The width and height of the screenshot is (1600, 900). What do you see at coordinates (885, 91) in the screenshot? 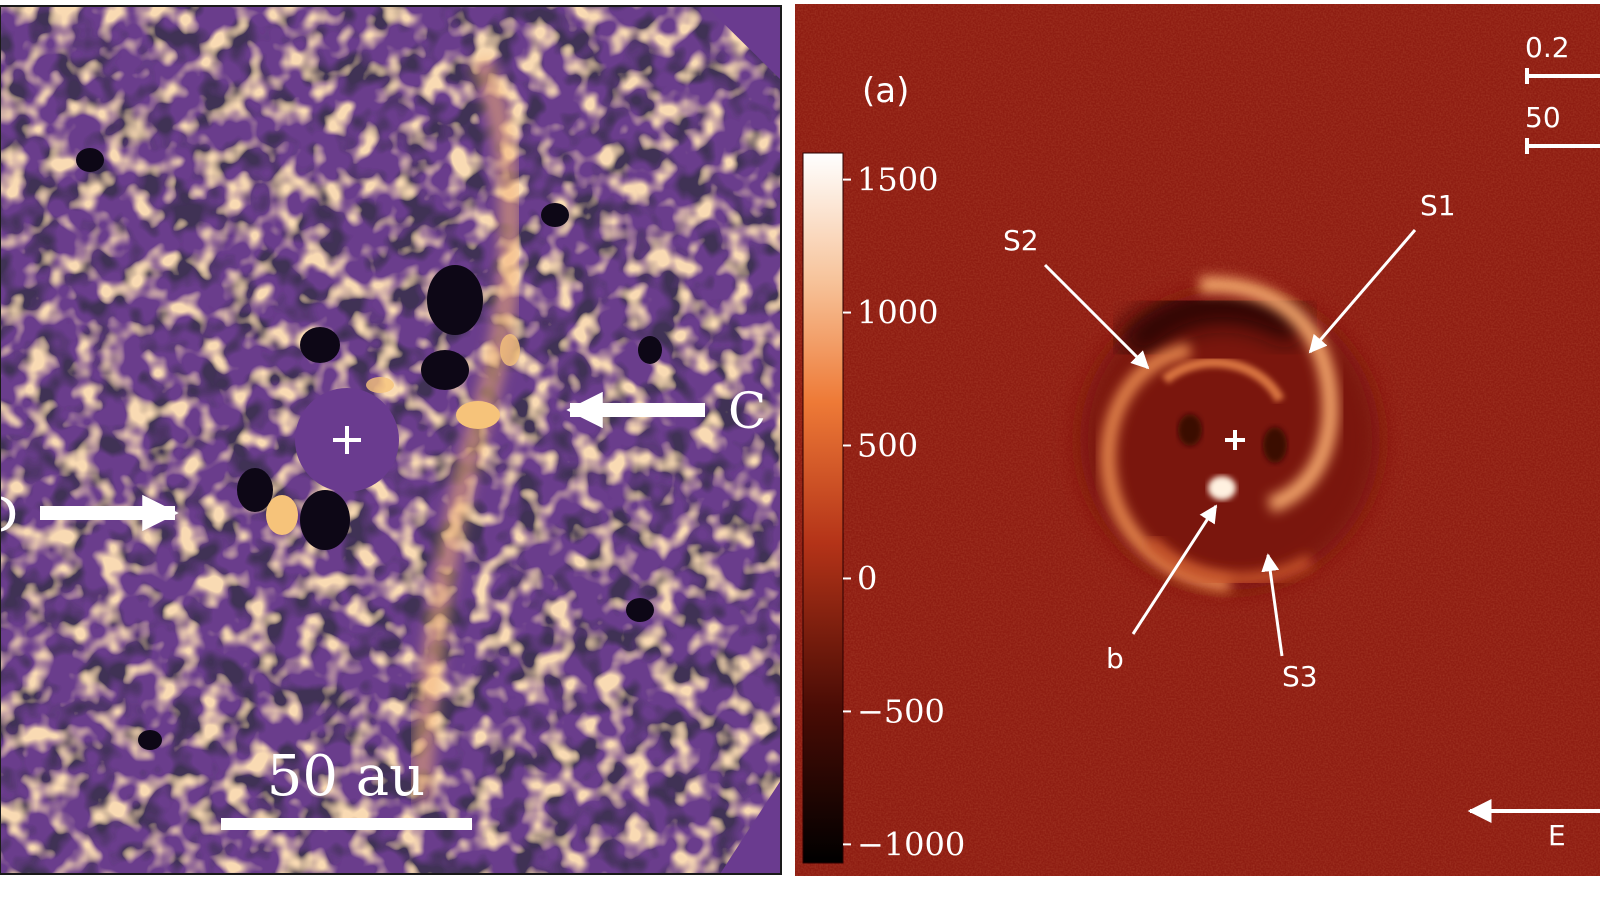
I see `panel-label: (a)` at bounding box center [885, 91].